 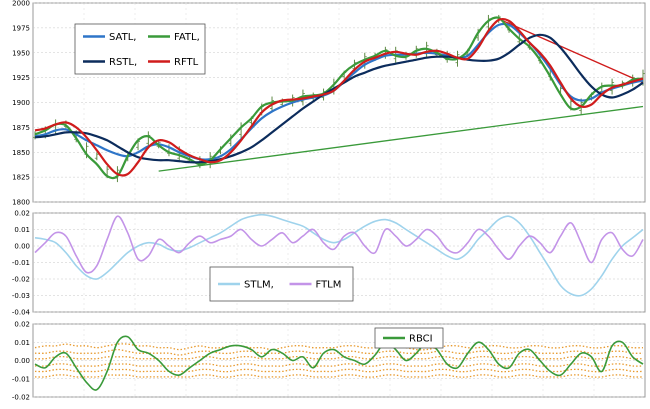 I want to click on y-tick-label: 1850, so click(x=21, y=153).